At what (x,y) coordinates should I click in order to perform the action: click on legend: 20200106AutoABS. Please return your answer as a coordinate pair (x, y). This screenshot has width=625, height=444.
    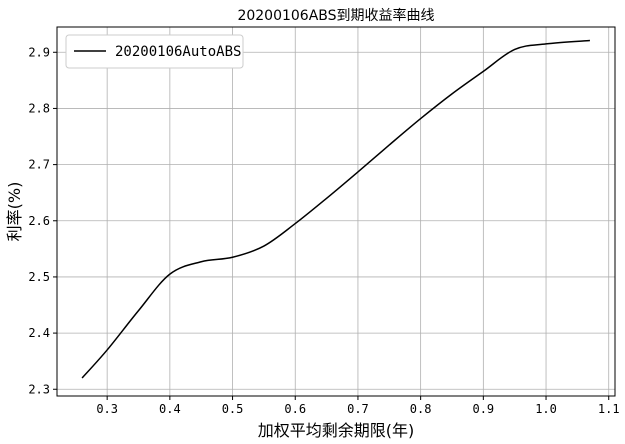
    Looking at the image, I should click on (154, 51).